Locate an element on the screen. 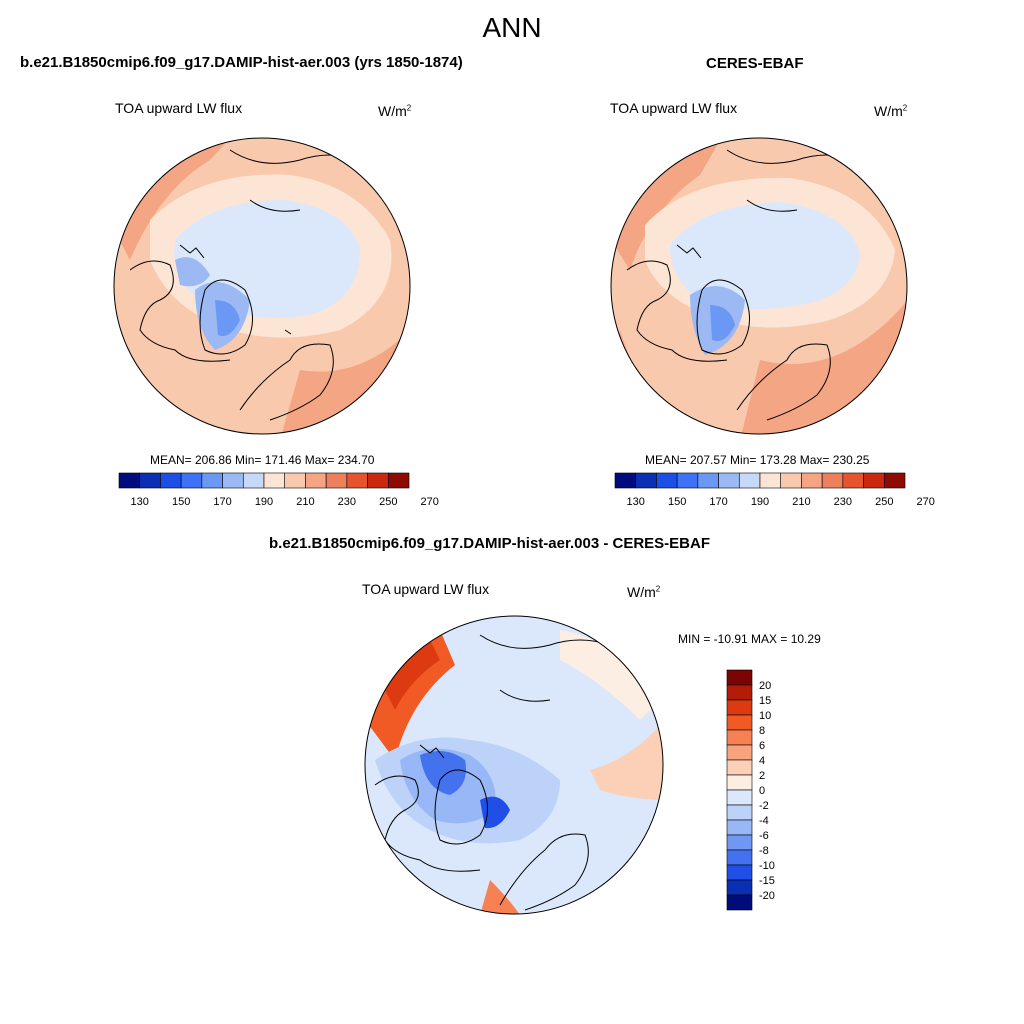  diff-colorbar-tick: 8 is located at coordinates (762, 731).